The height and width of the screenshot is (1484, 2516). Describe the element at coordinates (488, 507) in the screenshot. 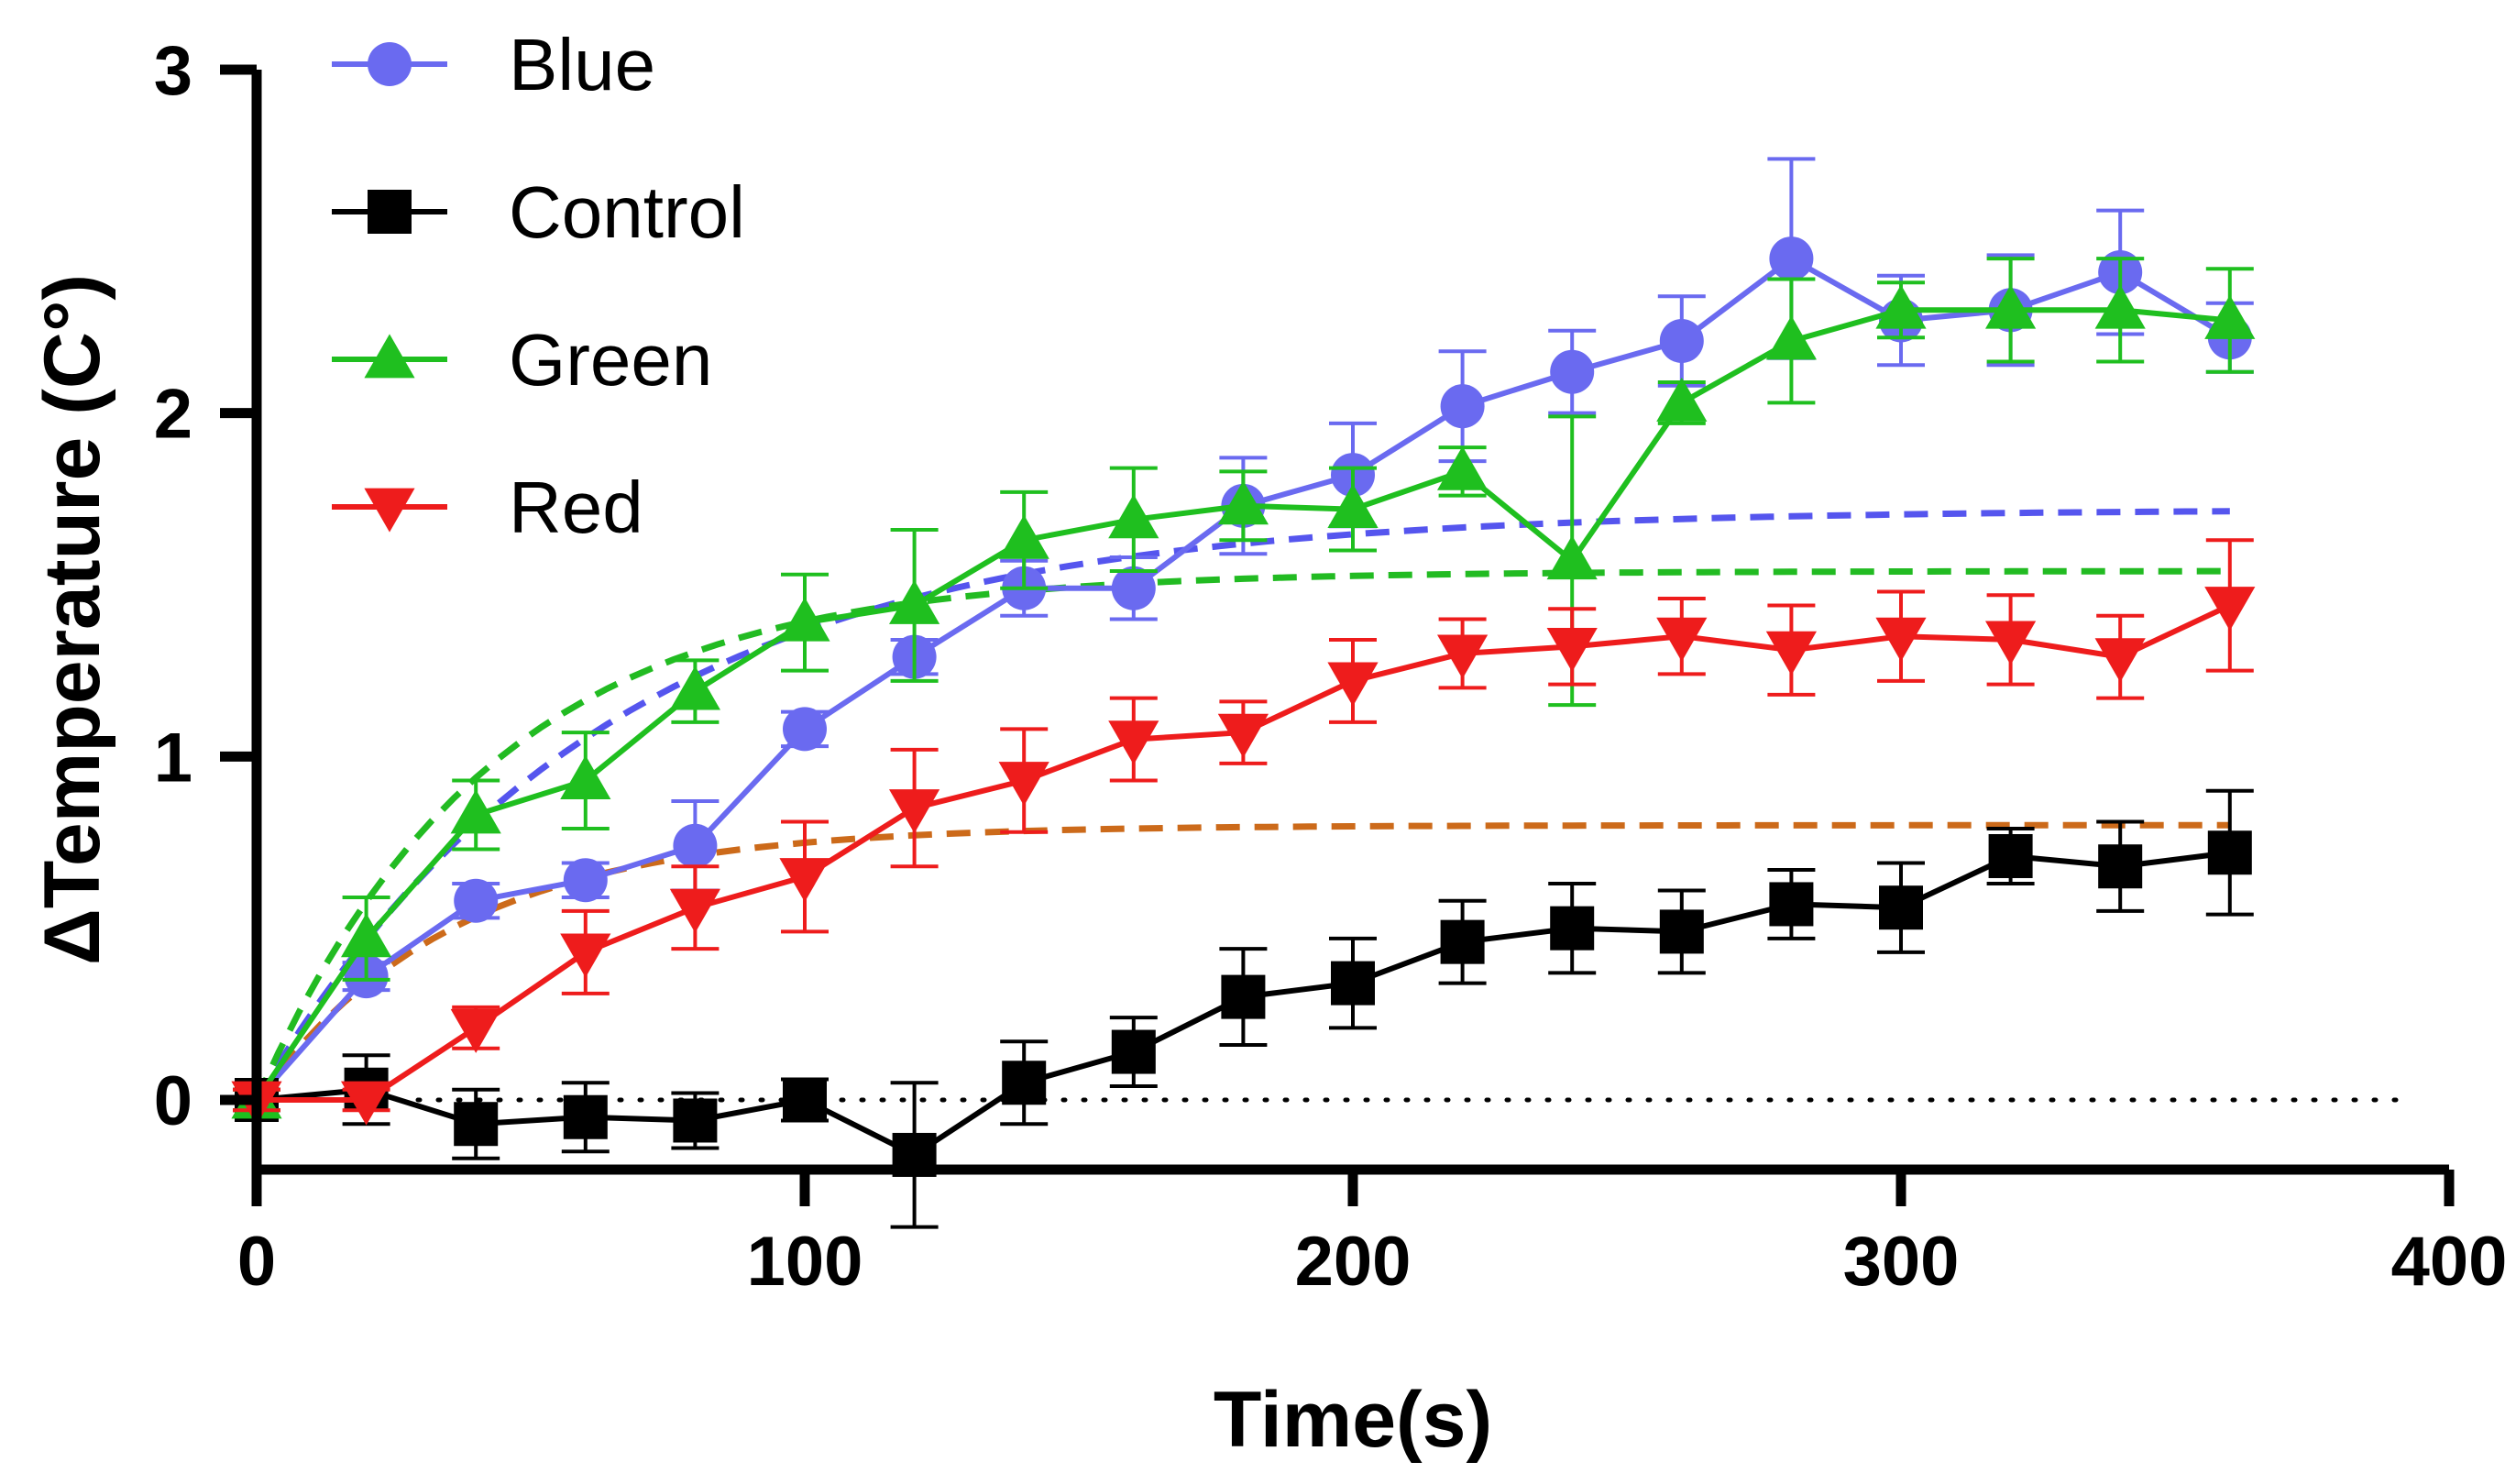

I see `legend-entry-red: Red` at that location.